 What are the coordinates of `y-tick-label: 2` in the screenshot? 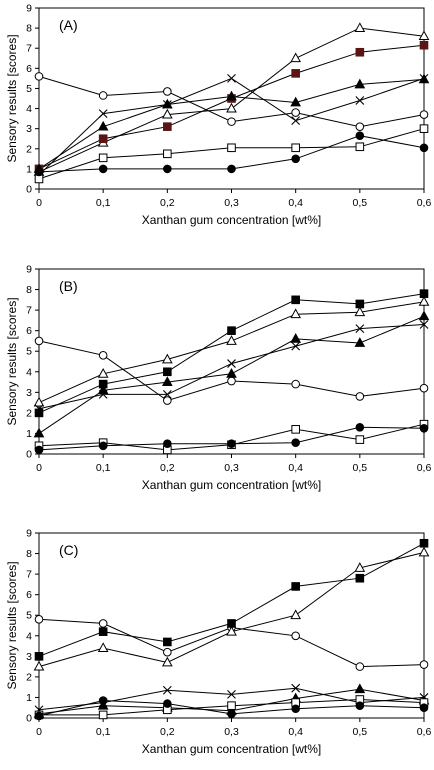 It's located at (29, 677).